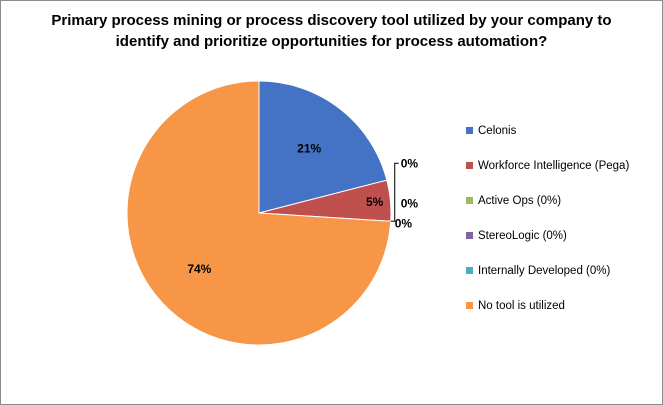 The width and height of the screenshot is (663, 405). What do you see at coordinates (375, 202) in the screenshot?
I see `data-label-workforce-intelligence: 5%` at bounding box center [375, 202].